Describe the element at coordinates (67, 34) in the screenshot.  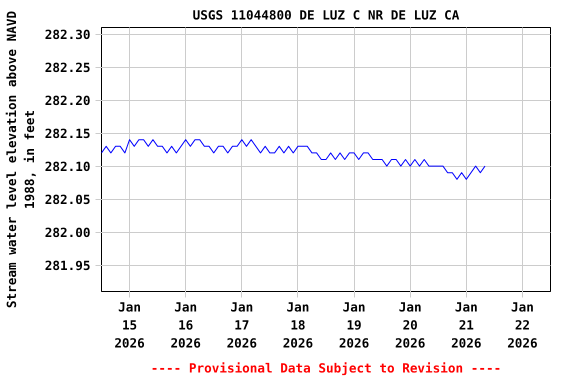
I see `y-tick-label: 282.30` at that location.